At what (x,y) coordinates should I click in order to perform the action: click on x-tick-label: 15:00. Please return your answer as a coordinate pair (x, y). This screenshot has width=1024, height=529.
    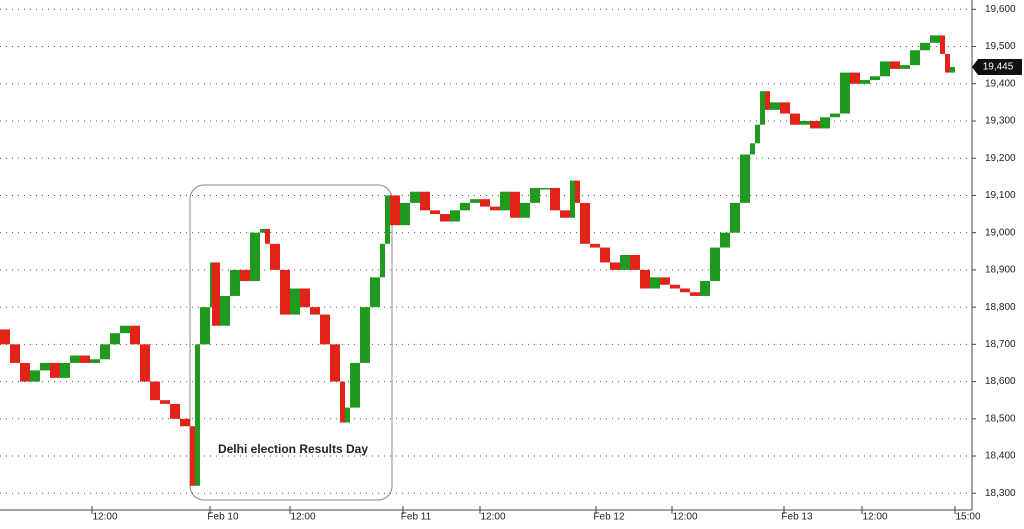
    Looking at the image, I should click on (967, 517).